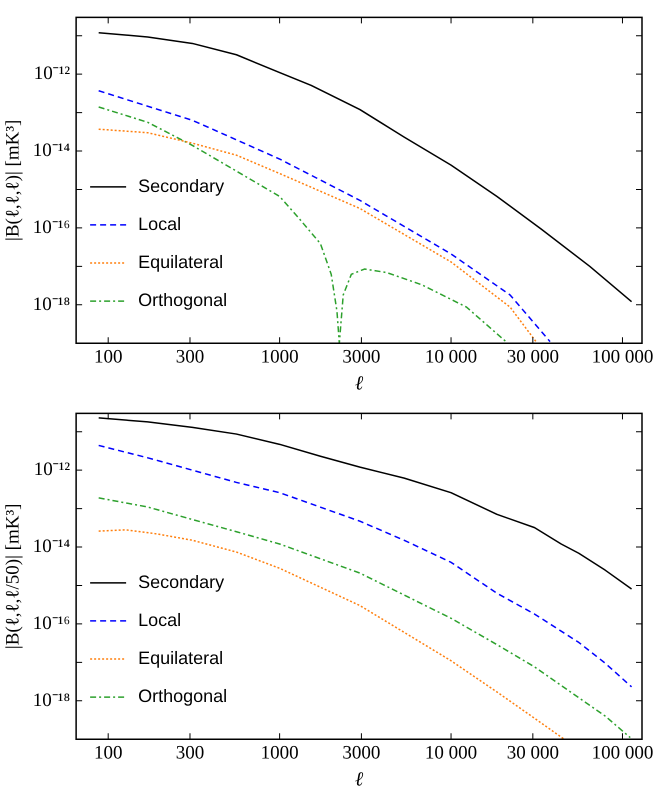 This screenshot has width=664, height=793. Describe the element at coordinates (13, 180) in the screenshot. I see `y-axis-title: |B(ℓ,ℓ,ℓ)| [mK³]` at that location.